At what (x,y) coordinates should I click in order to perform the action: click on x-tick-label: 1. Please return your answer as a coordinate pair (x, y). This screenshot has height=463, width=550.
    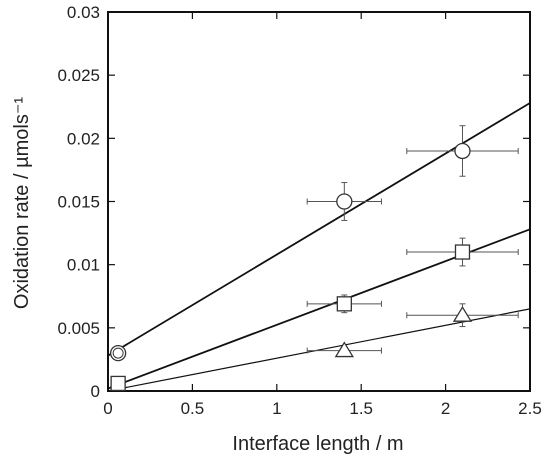
    Looking at the image, I should click on (276, 408).